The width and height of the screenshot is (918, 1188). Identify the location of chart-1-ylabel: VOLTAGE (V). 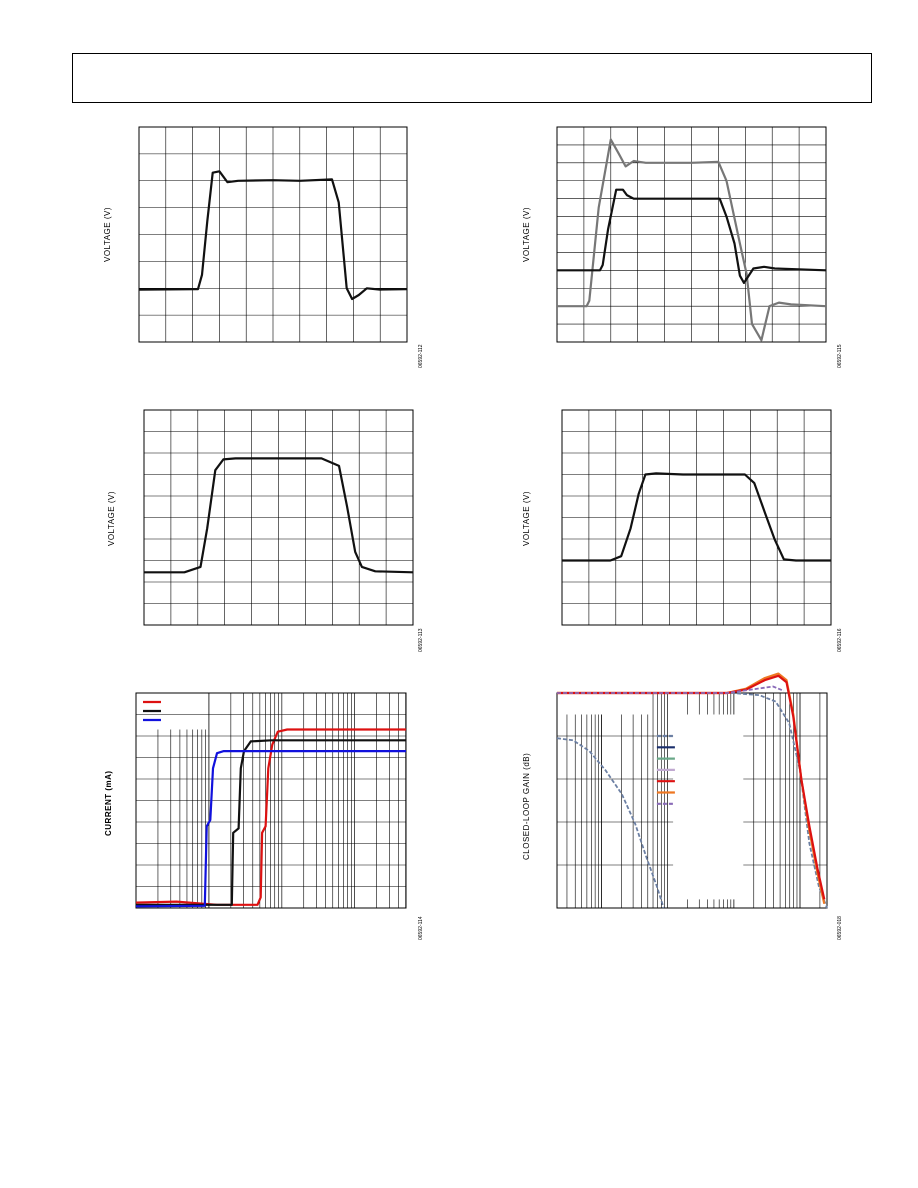
(107, 234).